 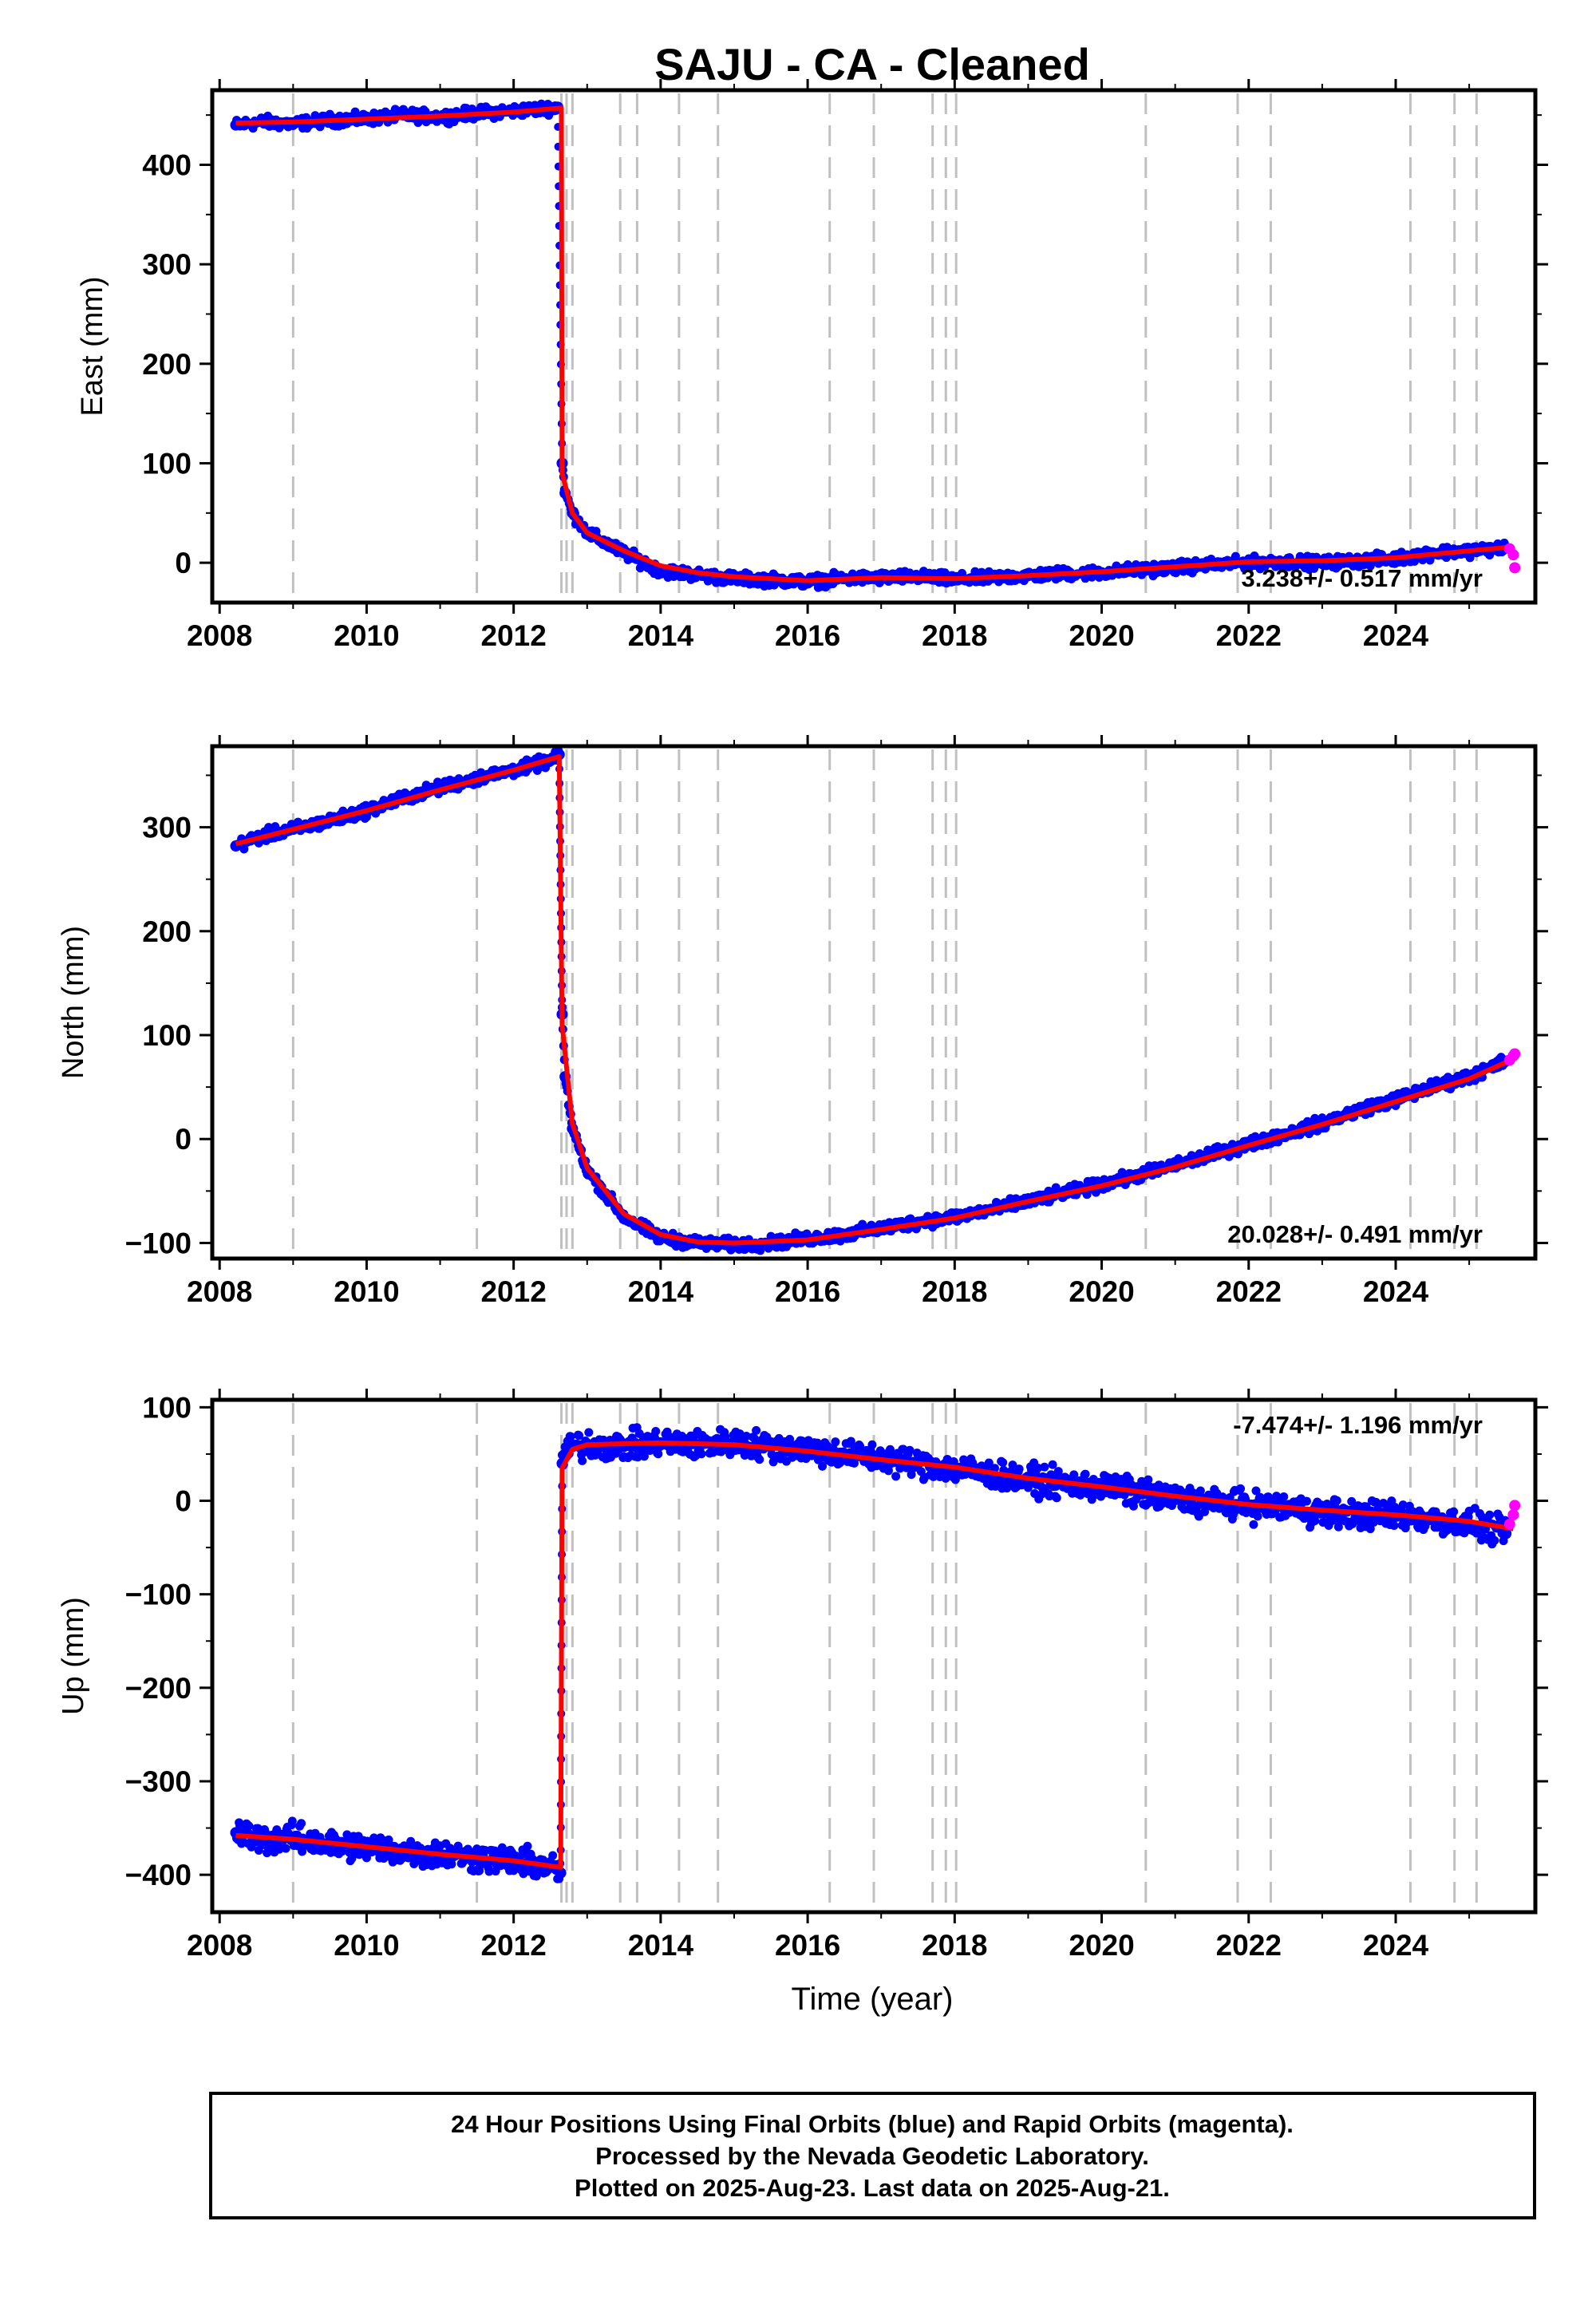 What do you see at coordinates (513, 635) in the screenshot?
I see `east-xtick-label-2: 2012` at bounding box center [513, 635].